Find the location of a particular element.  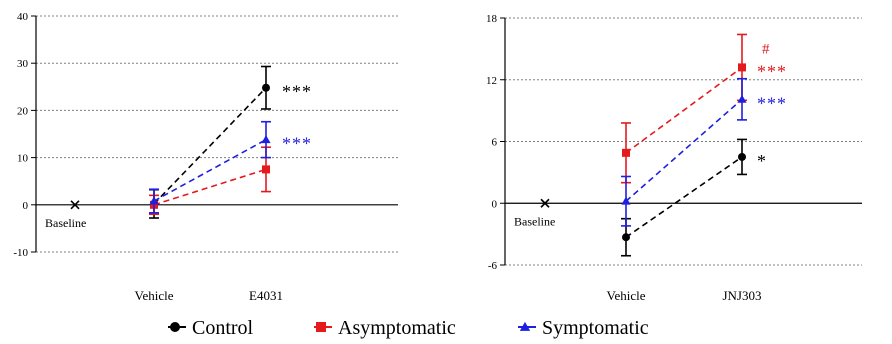

x-tick-label: JNJ303 is located at coordinates (741, 295).